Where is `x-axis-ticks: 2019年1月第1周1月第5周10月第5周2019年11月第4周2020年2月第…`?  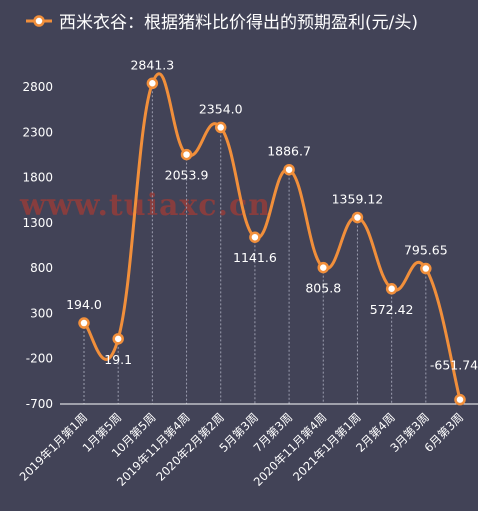
x-axis-ticks: 2019年1月第1周1月第5周10月第5周2019年11月第4周2020年2月第… is located at coordinates (241, 449).